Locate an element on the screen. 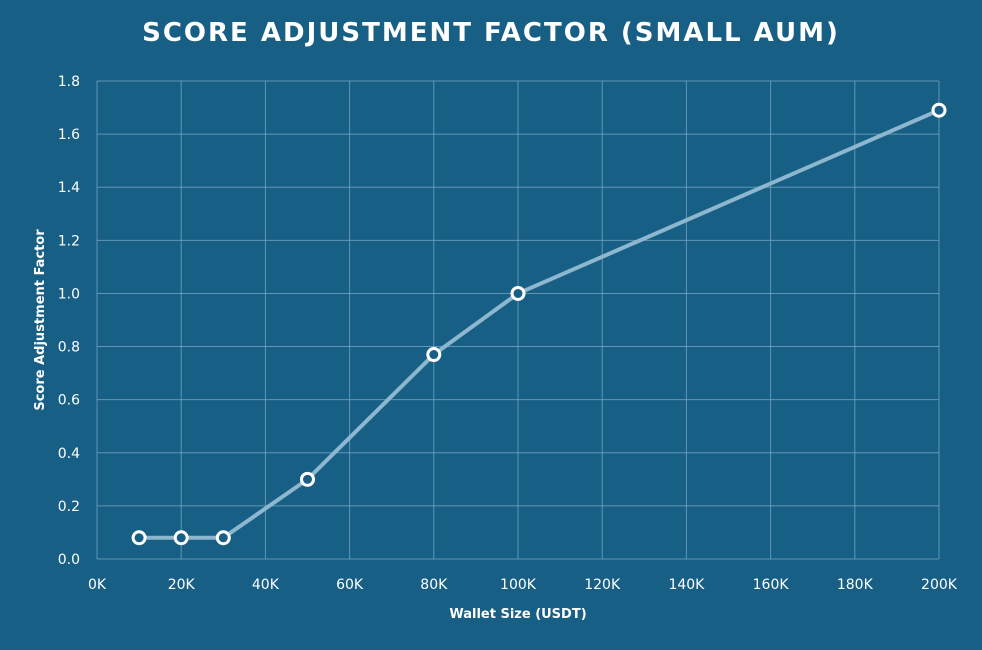 This screenshot has height=650, width=982. x-tick-label: 200K is located at coordinates (939, 585).